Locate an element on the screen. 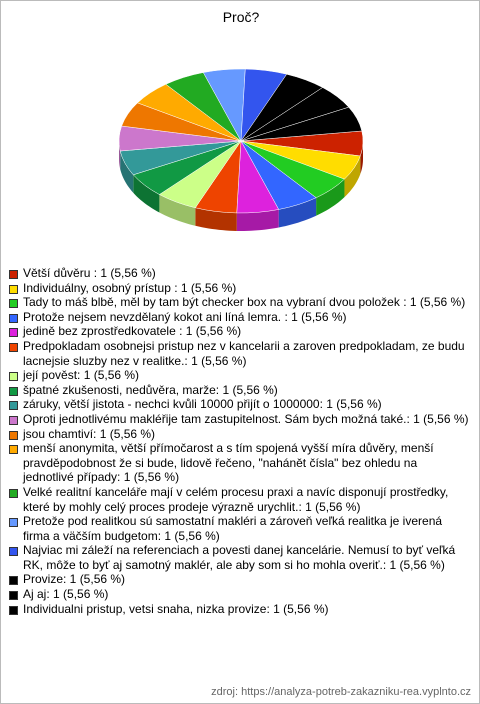 The height and width of the screenshot is (704, 480). chart is located at coordinates (241, 149).